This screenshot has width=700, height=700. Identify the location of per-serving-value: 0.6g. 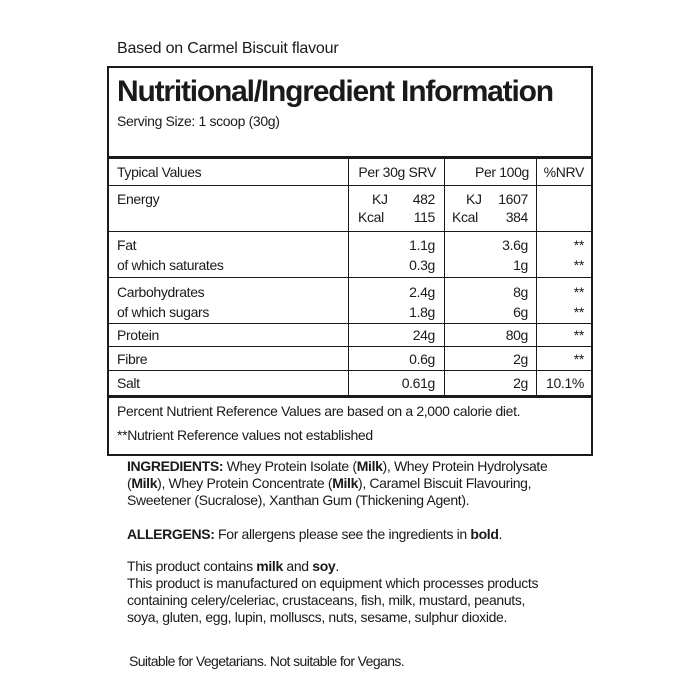
(422, 359).